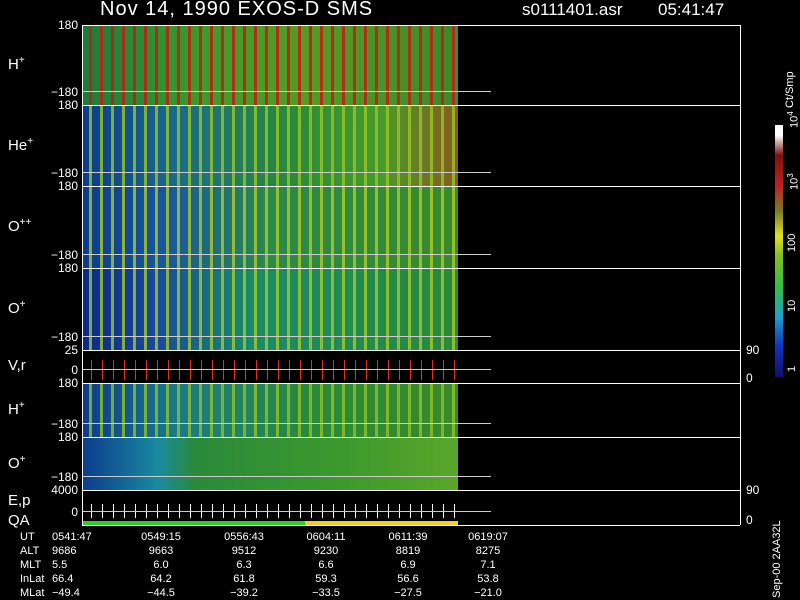 This screenshot has height=600, width=800. What do you see at coordinates (64, 490) in the screenshot?
I see `y-tick-label: 4000` at bounding box center [64, 490].